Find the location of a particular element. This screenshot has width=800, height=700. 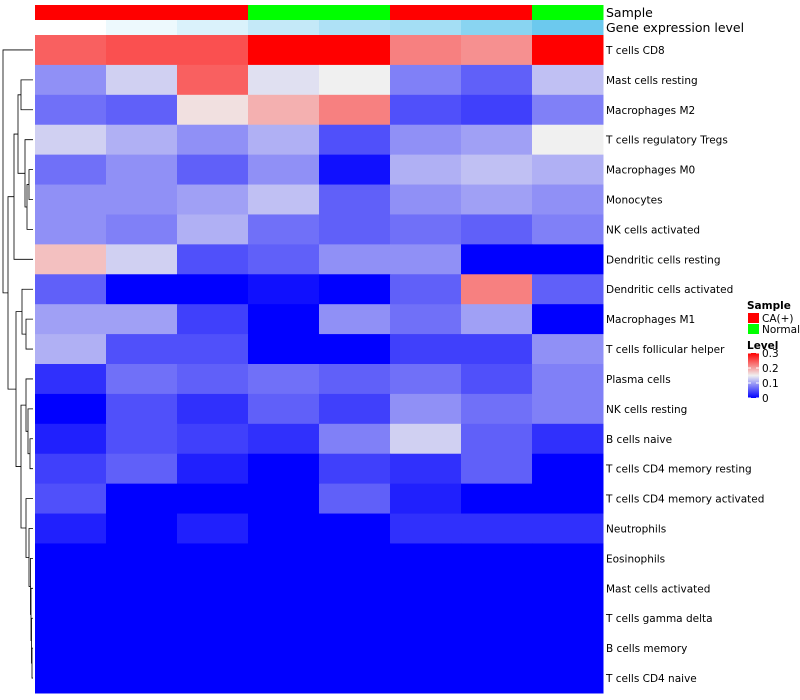

row-label: B cells memory is located at coordinates (646, 649).